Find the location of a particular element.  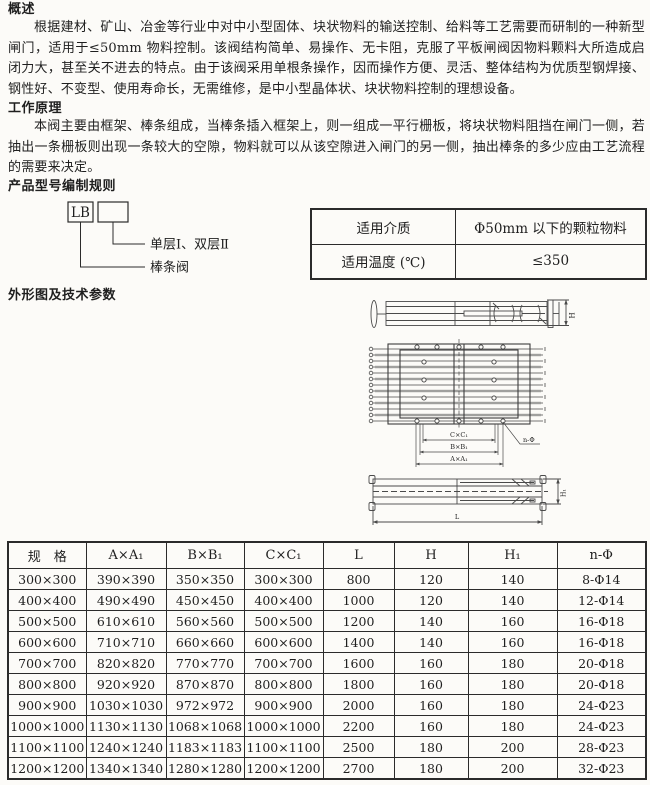

table-cell: 8-Φ14 is located at coordinates (601, 579).